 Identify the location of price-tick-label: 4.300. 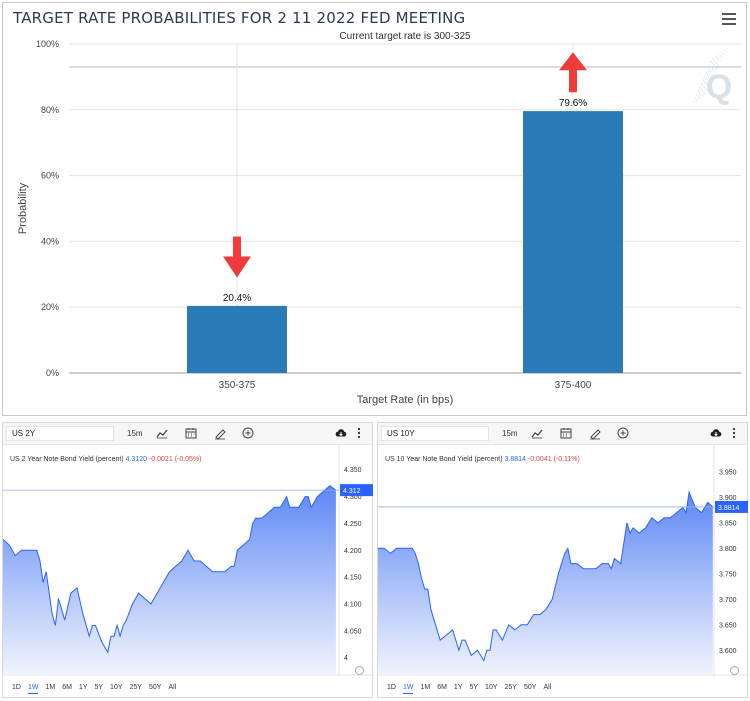
(353, 497).